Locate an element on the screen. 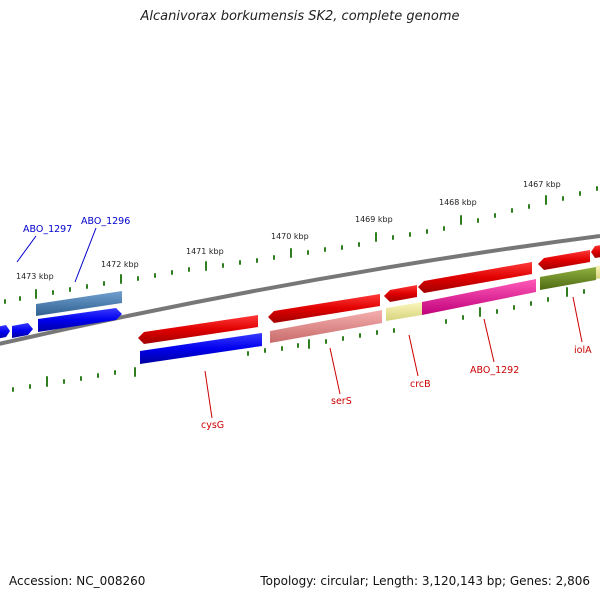 The height and width of the screenshot is (600, 600). gene-cysg-reverse-arrow is located at coordinates (201, 348).